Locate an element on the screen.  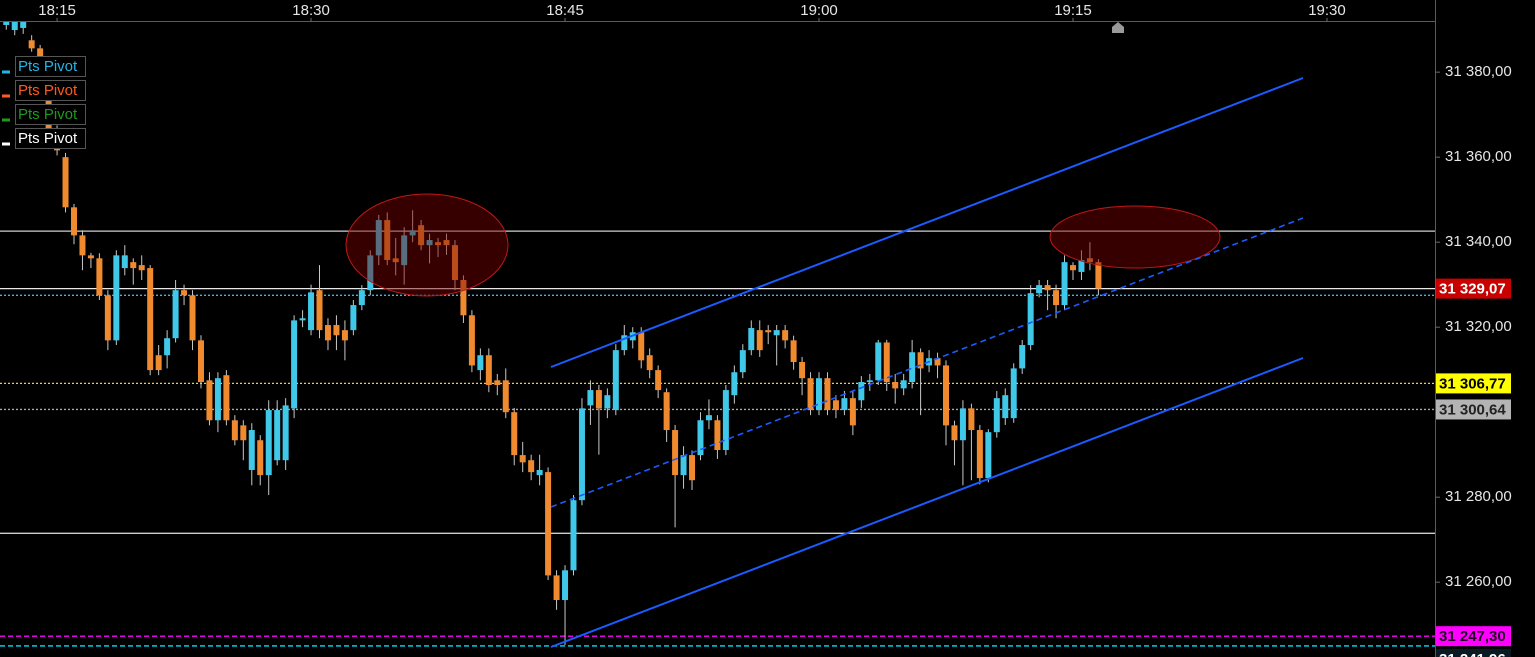
price-label: 31 247,30 is located at coordinates (1472, 636).